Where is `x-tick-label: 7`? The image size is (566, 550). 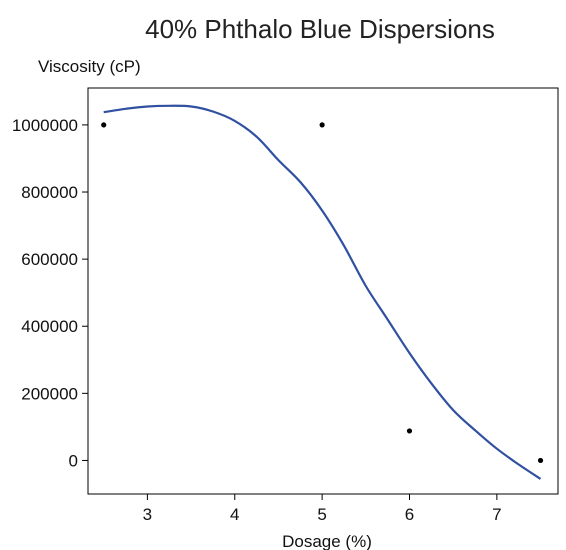
x-tick-label: 7 is located at coordinates (496, 514).